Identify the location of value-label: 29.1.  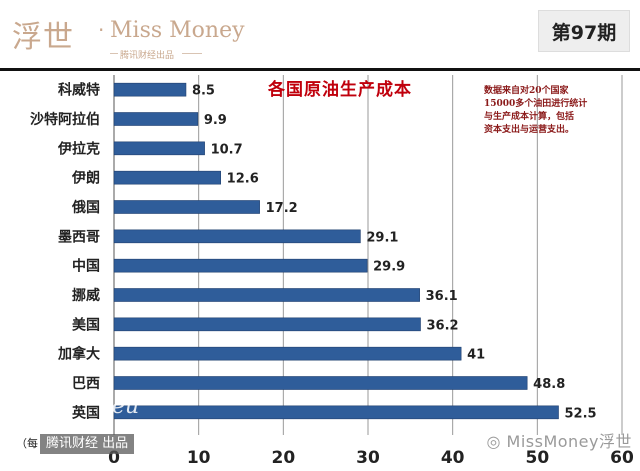
(382, 237).